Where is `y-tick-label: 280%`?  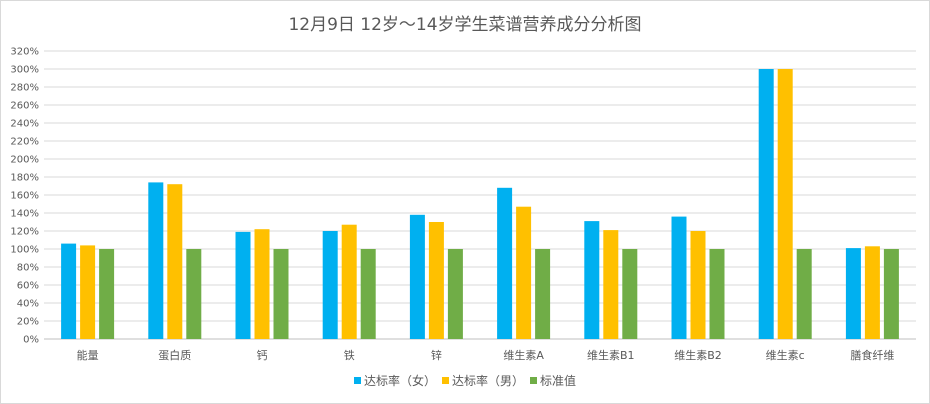 y-tick-label: 280% is located at coordinates (24, 88).